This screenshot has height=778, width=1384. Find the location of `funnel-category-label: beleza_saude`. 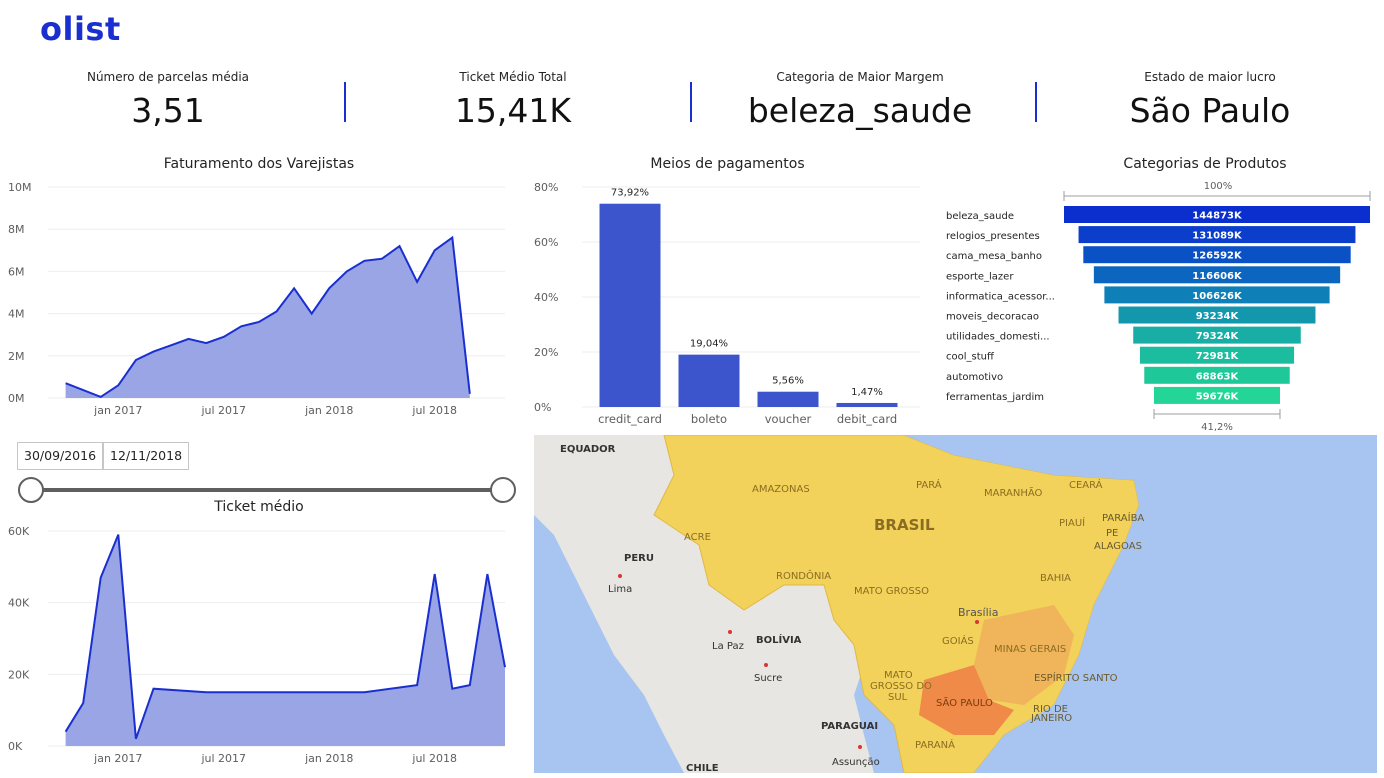

funnel-category-label: beleza_saude is located at coordinates (980, 216).